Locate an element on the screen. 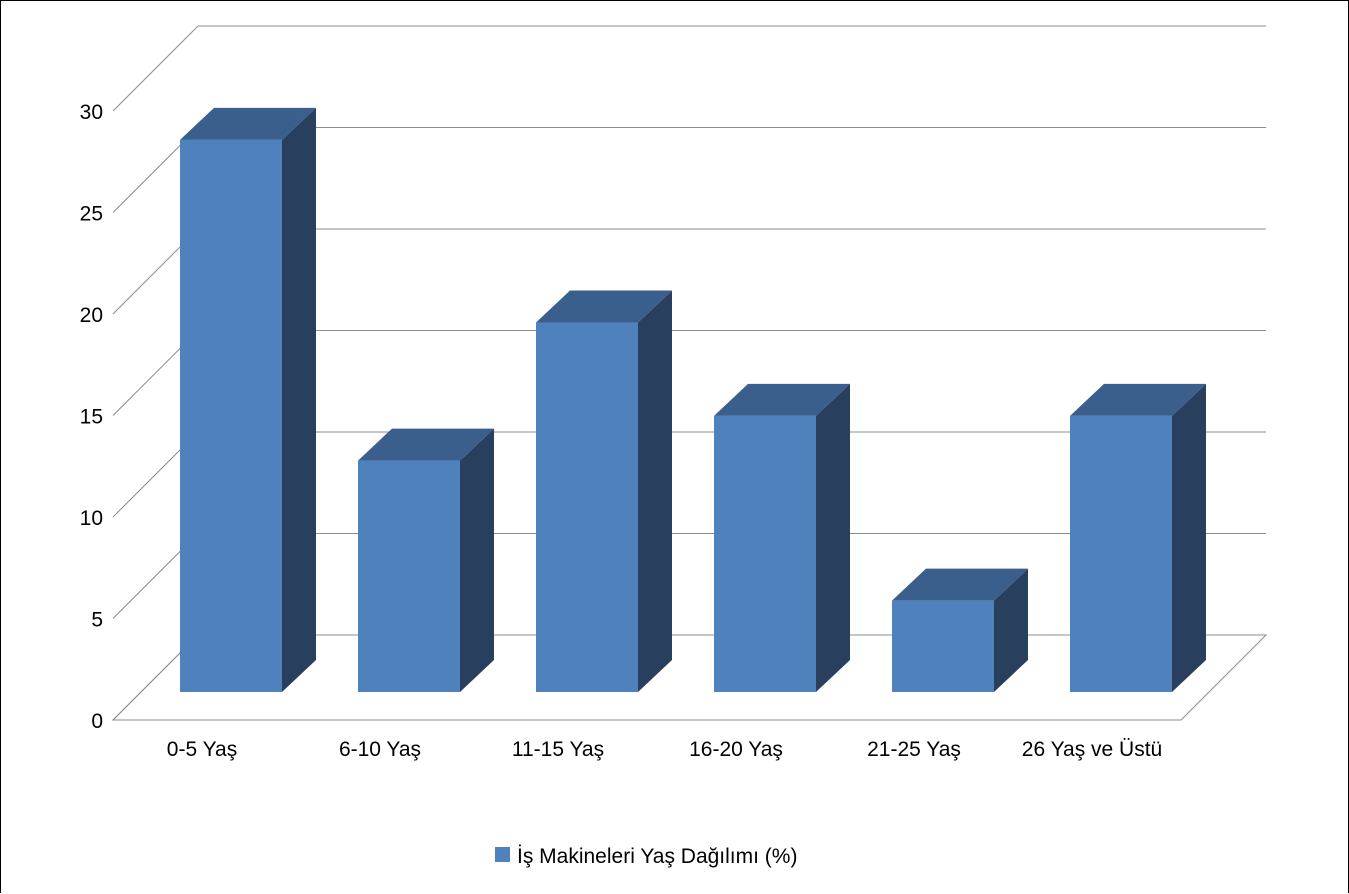  x-tick-label: 21-25 Yaş is located at coordinates (914, 749).